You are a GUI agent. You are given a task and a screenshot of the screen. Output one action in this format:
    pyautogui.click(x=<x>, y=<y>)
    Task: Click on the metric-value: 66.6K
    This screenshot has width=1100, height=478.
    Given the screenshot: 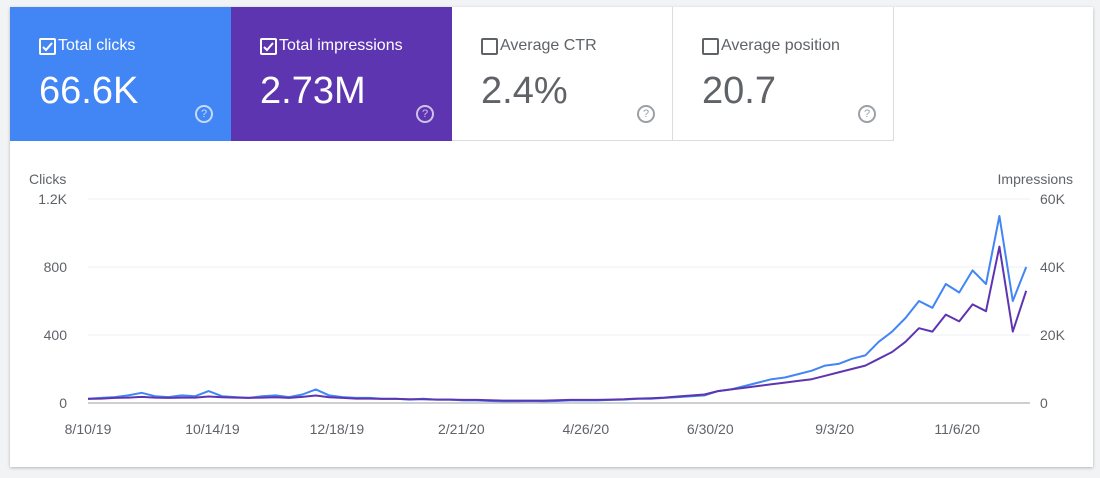 What is the action you would take?
    pyautogui.click(x=89, y=91)
    